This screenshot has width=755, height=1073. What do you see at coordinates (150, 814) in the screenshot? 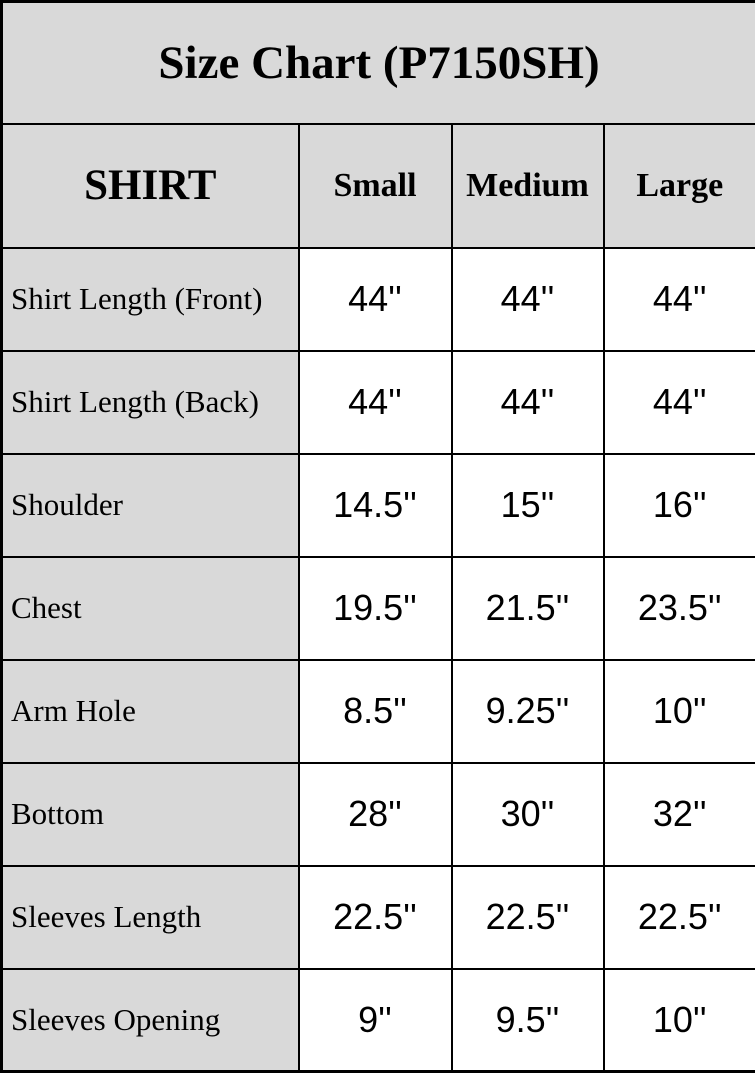
I see `row-label: Bottom` at bounding box center [150, 814].